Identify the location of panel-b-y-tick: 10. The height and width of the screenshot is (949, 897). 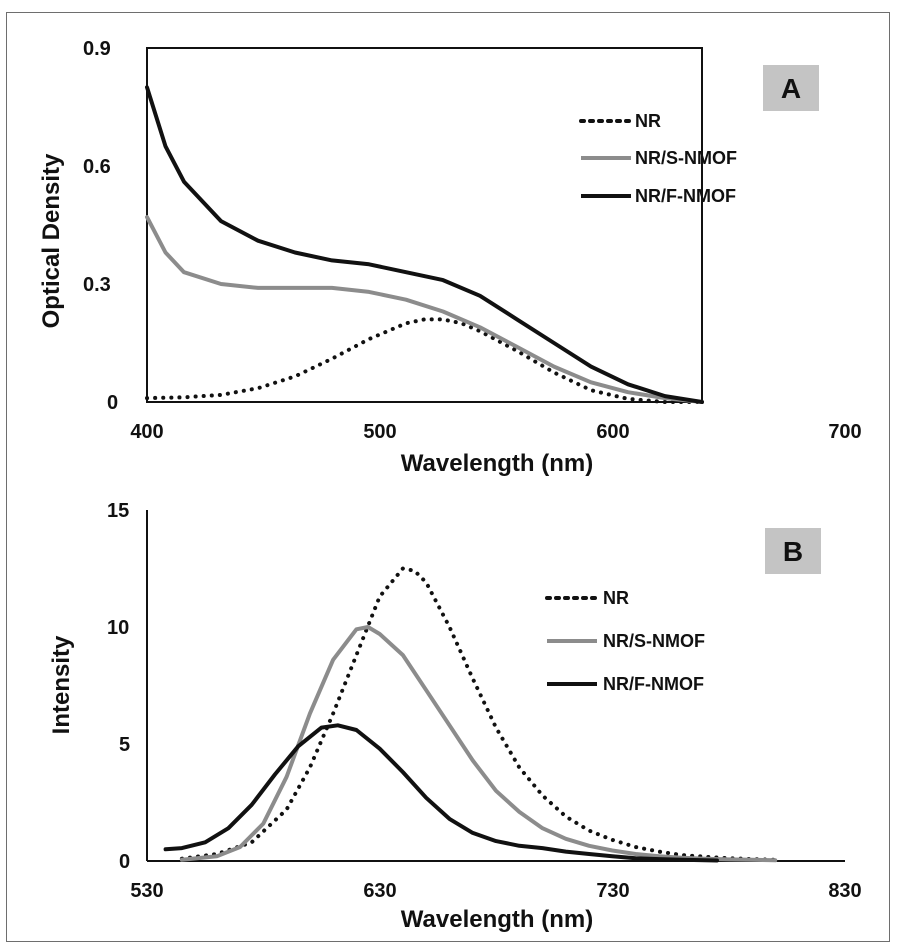
(118, 628).